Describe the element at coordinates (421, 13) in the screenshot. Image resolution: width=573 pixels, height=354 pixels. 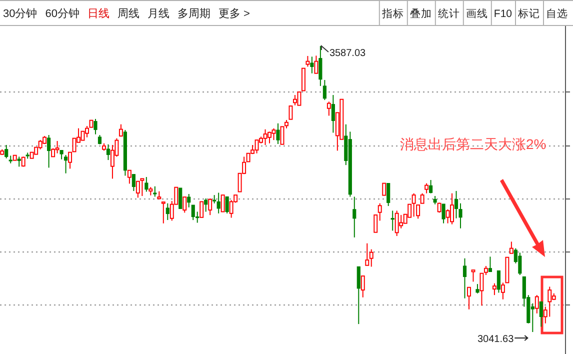
I see `text: 叠加` at that location.